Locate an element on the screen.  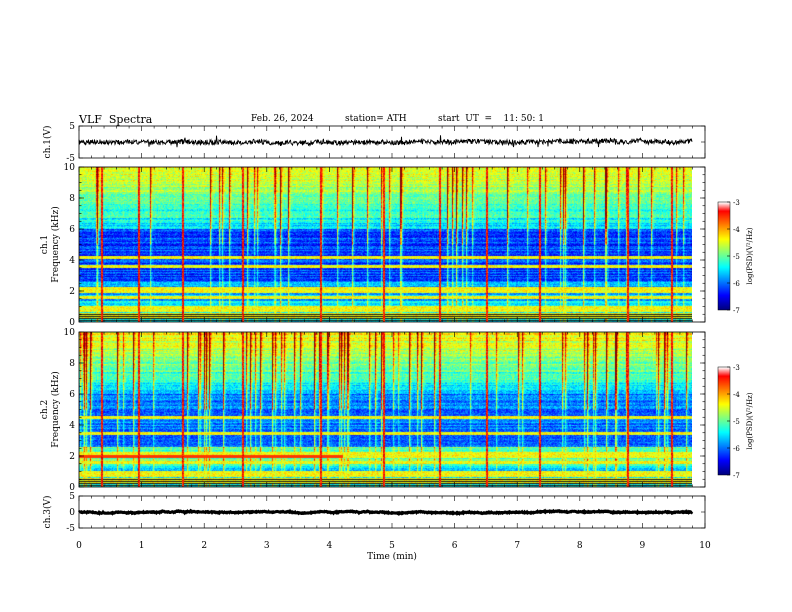
station-label: station= ATH is located at coordinates (376, 119).